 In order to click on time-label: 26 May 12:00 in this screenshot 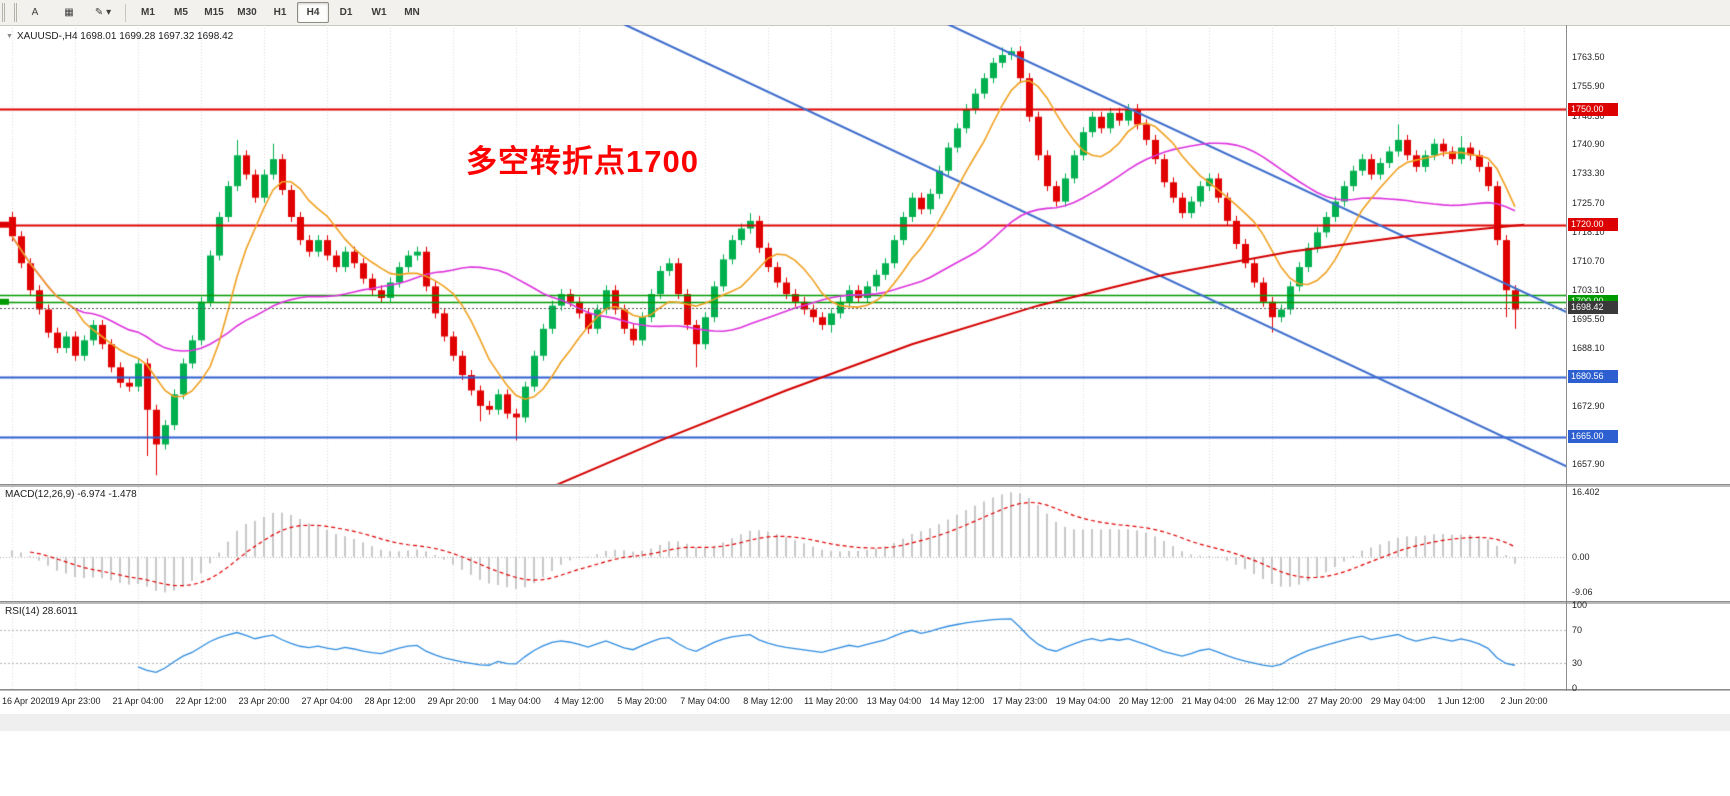, I will do `click(1272, 701)`.